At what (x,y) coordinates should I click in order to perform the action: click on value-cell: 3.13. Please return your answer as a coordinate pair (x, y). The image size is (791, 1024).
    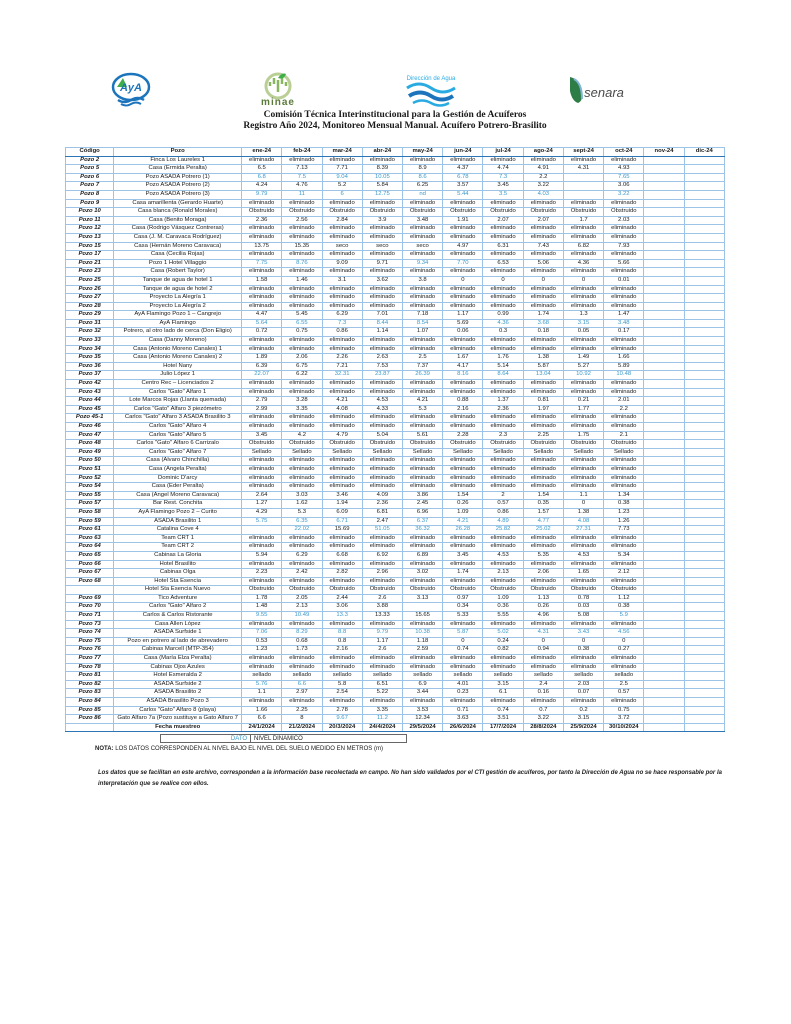
    Looking at the image, I should click on (422, 598).